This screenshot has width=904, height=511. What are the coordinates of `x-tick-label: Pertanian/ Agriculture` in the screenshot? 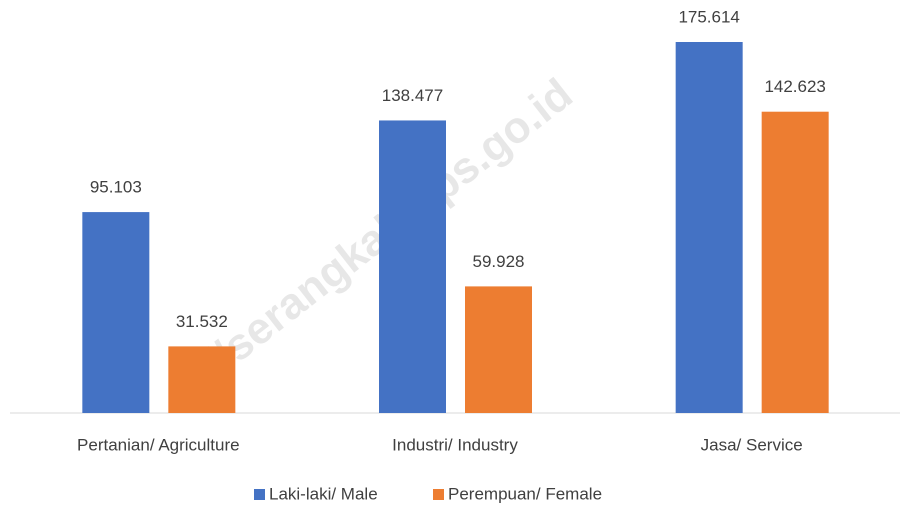 It's located at (158, 444).